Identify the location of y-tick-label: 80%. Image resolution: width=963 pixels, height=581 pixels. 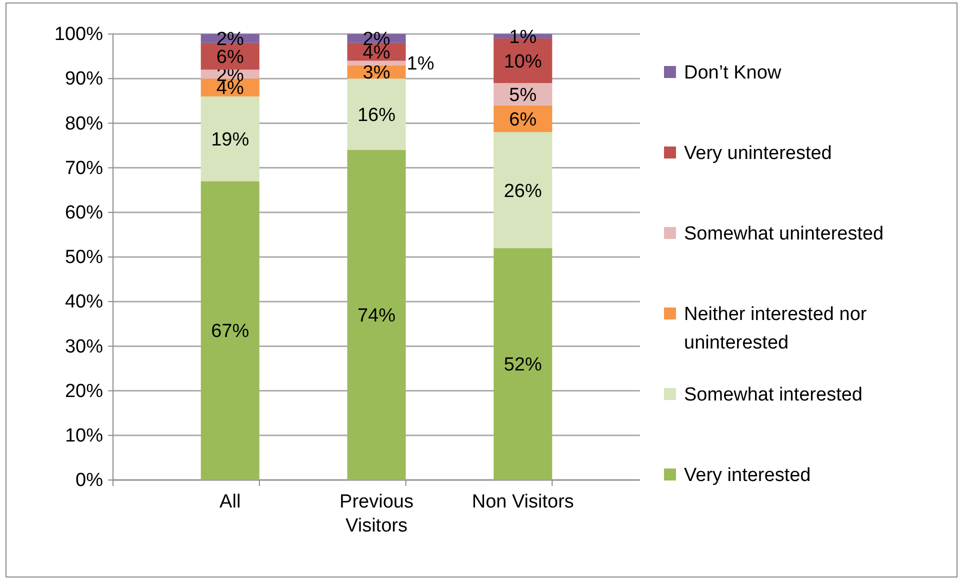
(84, 123).